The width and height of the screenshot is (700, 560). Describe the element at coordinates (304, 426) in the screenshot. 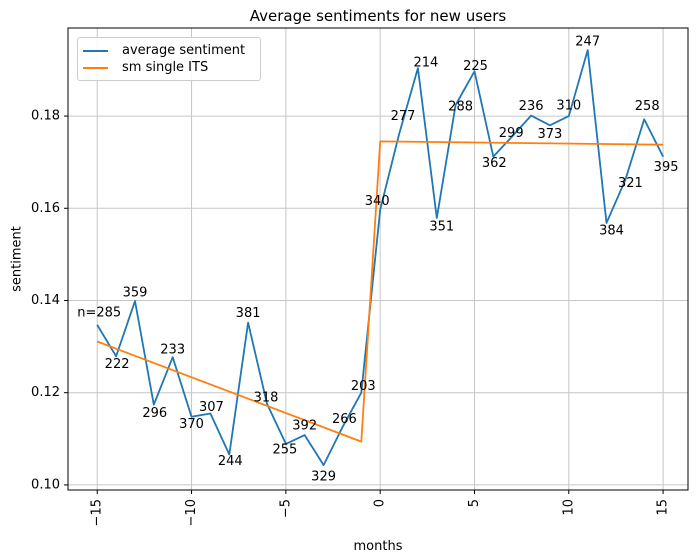

I see `point-annotation: 392` at that location.